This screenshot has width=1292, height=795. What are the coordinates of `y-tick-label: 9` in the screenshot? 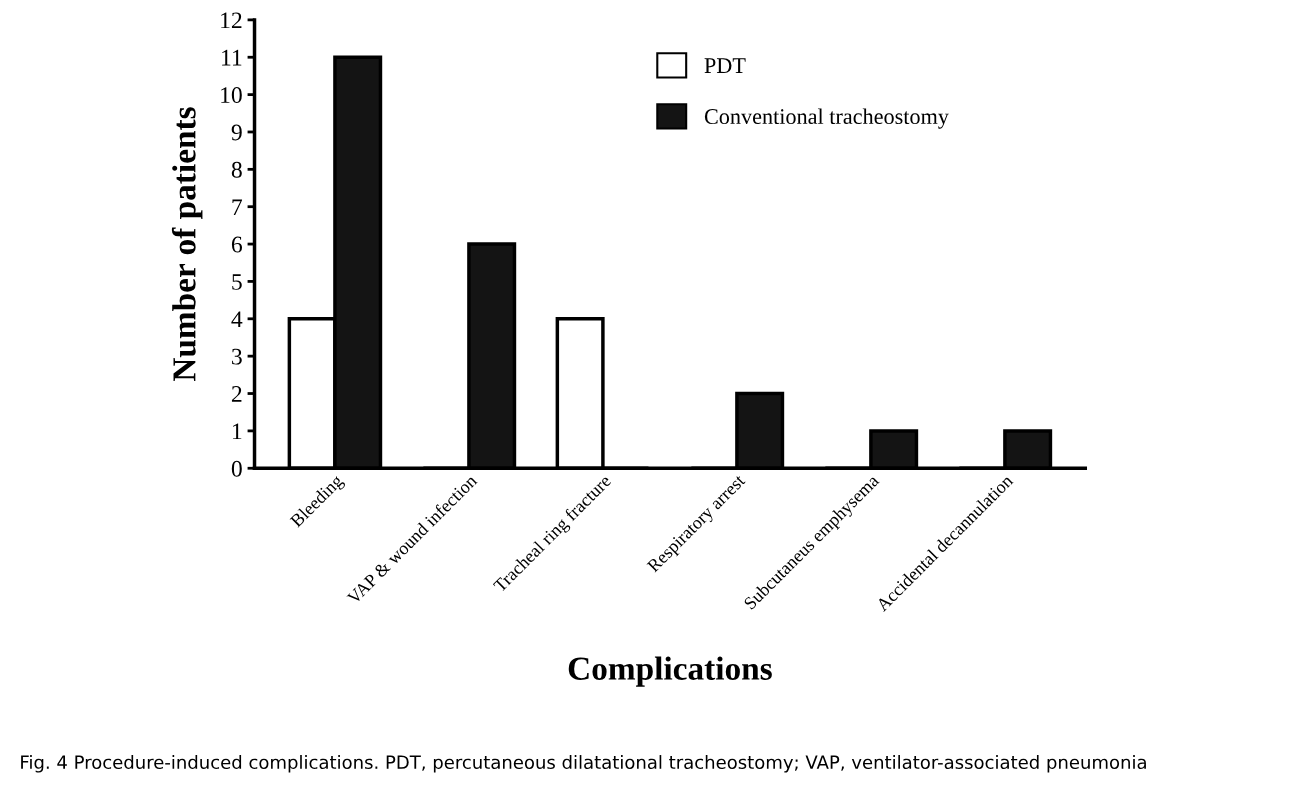 It's located at (236, 132).